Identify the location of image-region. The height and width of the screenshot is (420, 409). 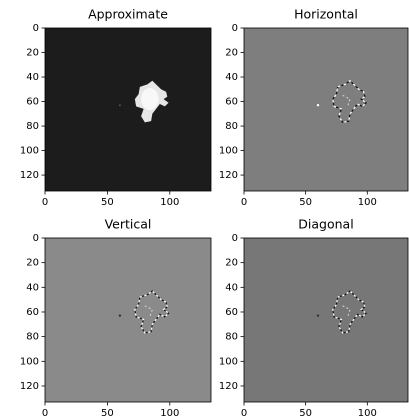
(150, 99).